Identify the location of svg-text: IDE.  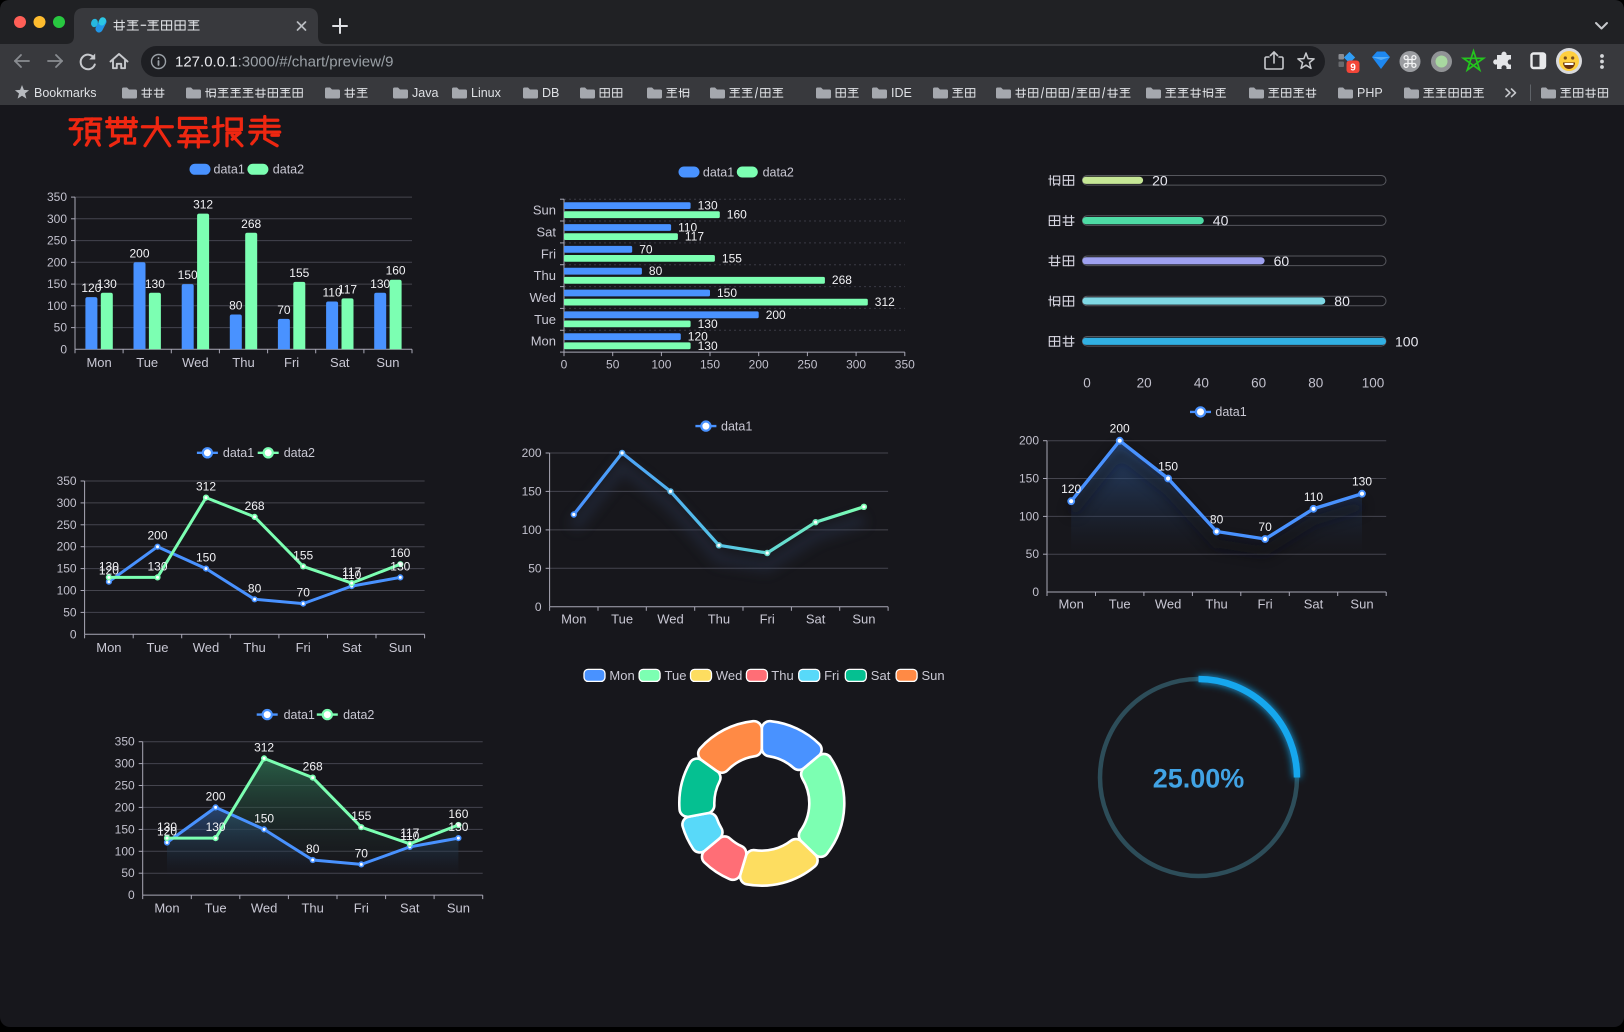
(901, 93).